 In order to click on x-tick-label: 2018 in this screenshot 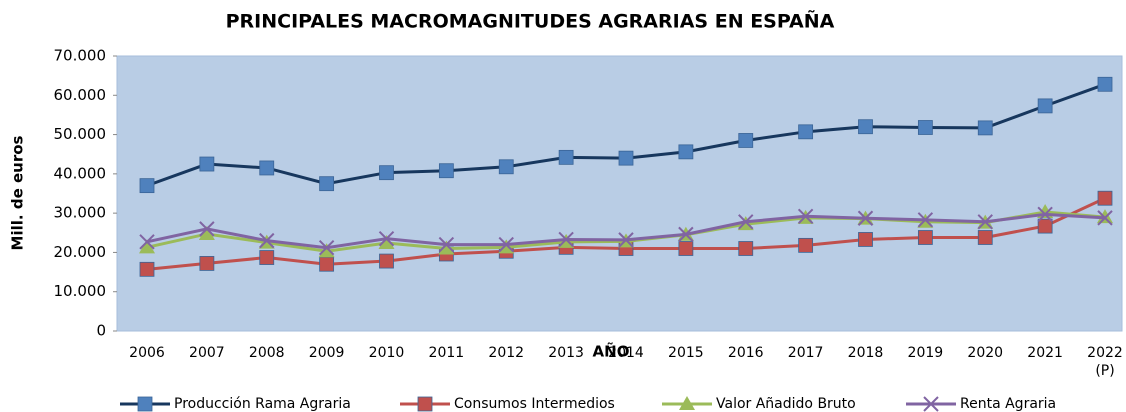, I will do `click(866, 353)`.